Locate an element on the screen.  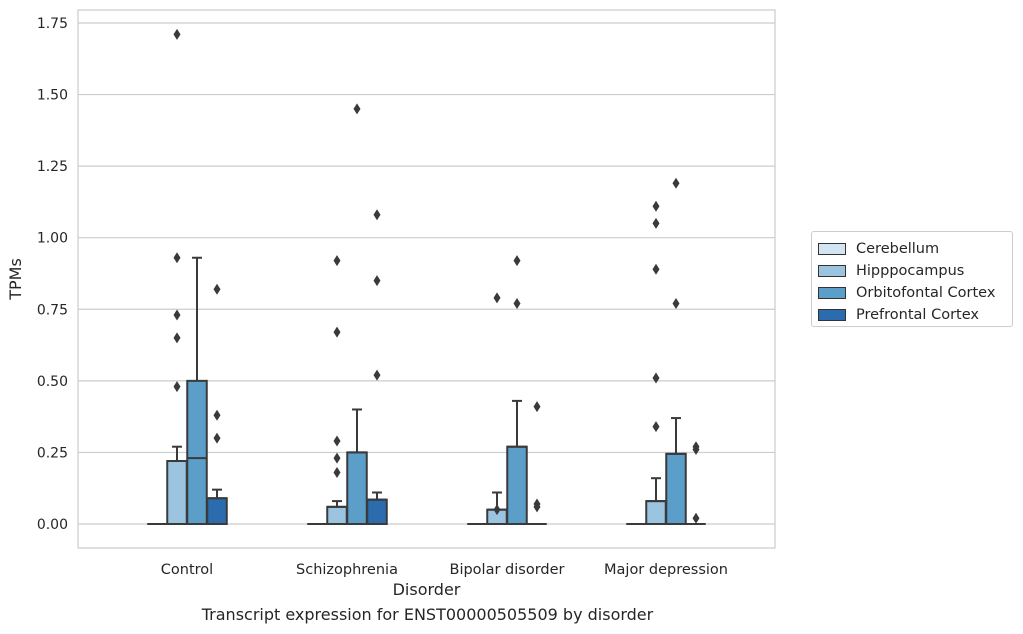
legend-item: Orbitofontal Cortex is located at coordinates (915, 293).